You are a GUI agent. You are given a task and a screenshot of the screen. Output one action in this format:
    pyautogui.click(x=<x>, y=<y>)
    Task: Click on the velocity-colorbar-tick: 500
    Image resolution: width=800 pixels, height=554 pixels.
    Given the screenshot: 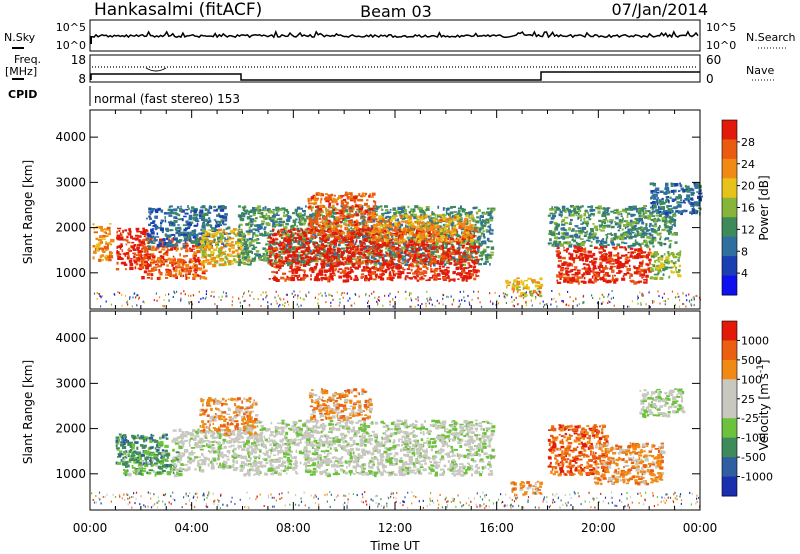 What is the action you would take?
    pyautogui.click(x=751, y=360)
    